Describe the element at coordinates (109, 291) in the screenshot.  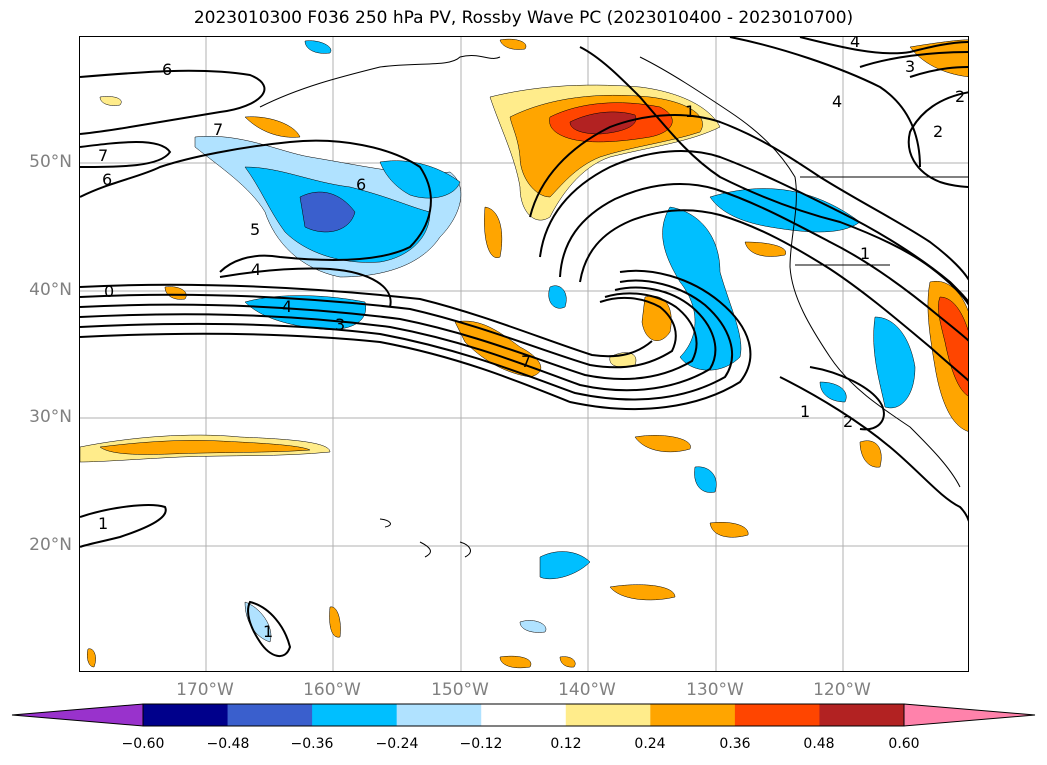
I see `contour-label: 0` at that location.